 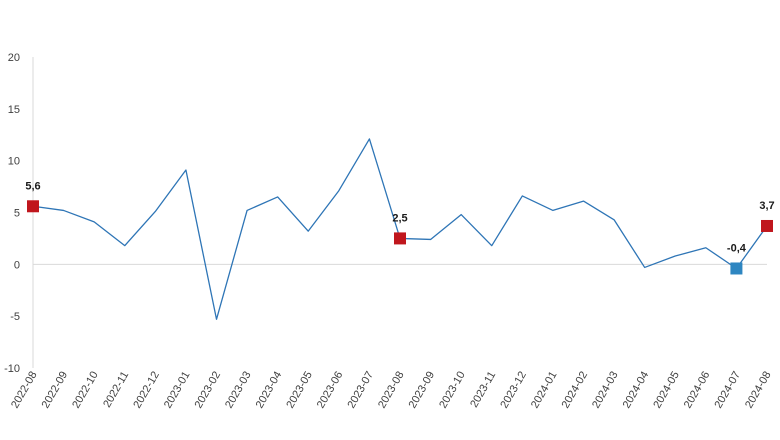 I want to click on x-tick-label: 2022-11, so click(x=116, y=390).